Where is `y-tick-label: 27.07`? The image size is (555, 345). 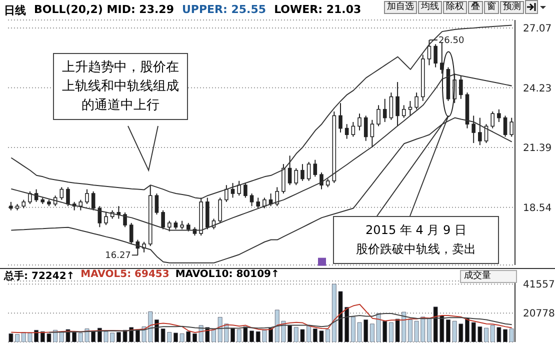
y-tick-label: 27.07 is located at coordinates (537, 29).